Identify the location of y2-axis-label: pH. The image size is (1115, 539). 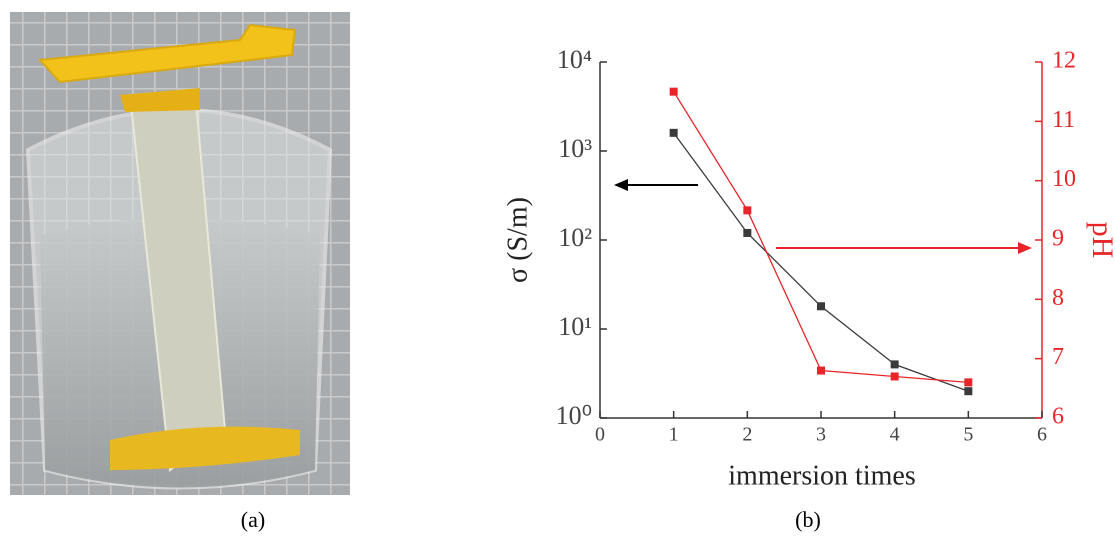
(1100, 240).